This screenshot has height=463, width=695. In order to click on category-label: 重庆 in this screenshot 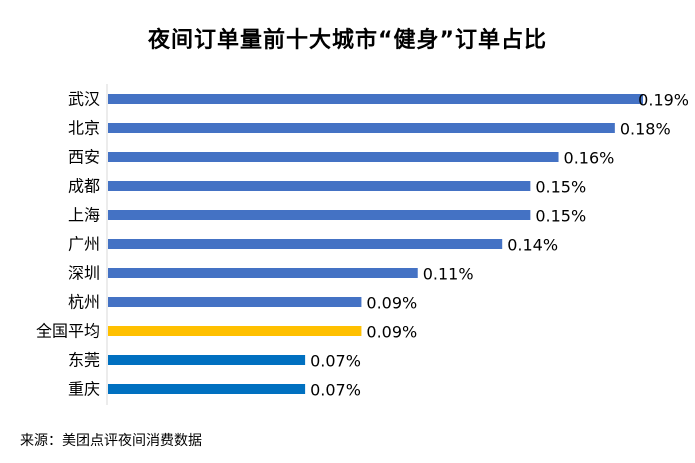, I will do `click(84, 389)`.